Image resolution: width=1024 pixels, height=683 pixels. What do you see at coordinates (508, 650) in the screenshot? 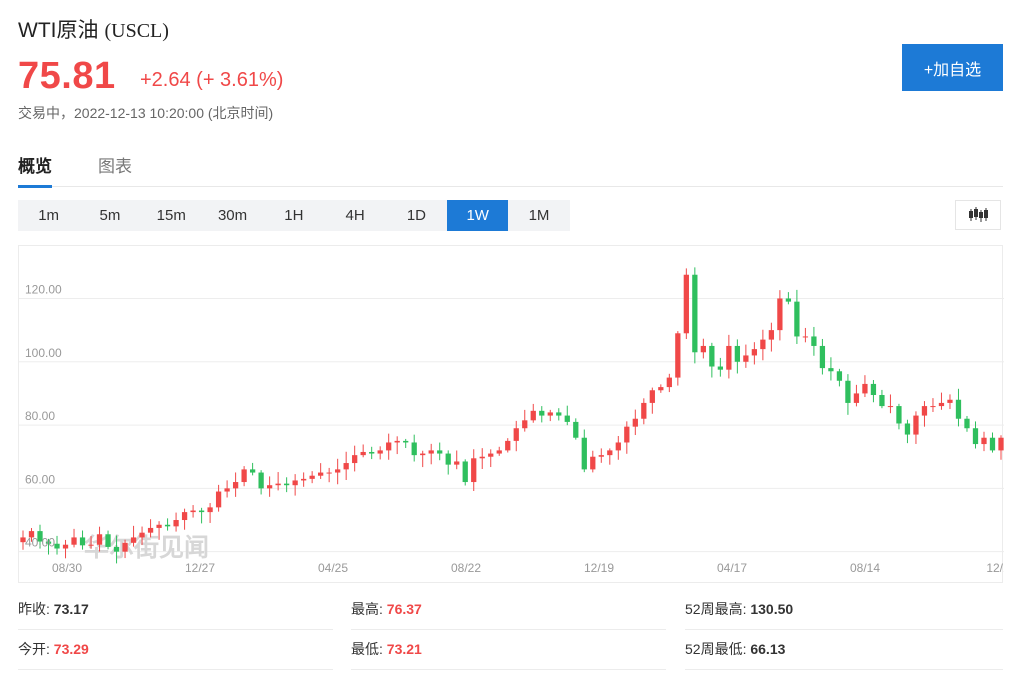
I see `stat-low: 最低: 73.21` at bounding box center [508, 650].